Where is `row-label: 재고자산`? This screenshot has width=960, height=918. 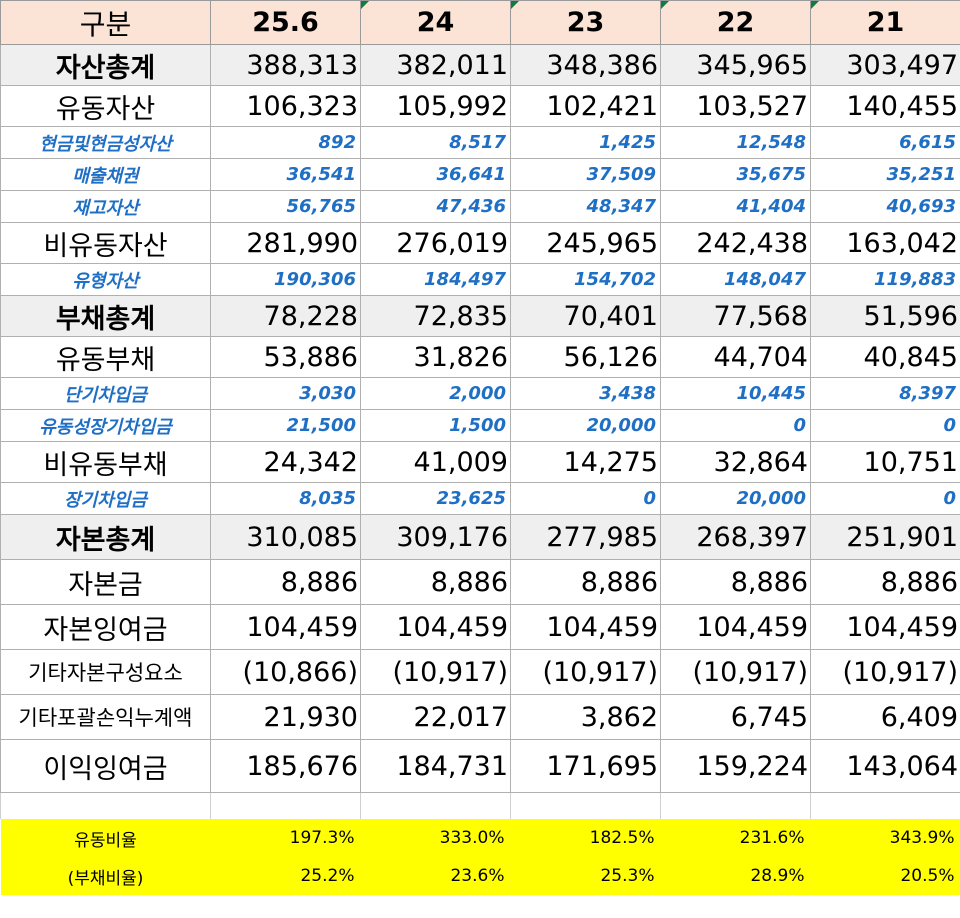 row-label: 재고자산 is located at coordinates (105, 206).